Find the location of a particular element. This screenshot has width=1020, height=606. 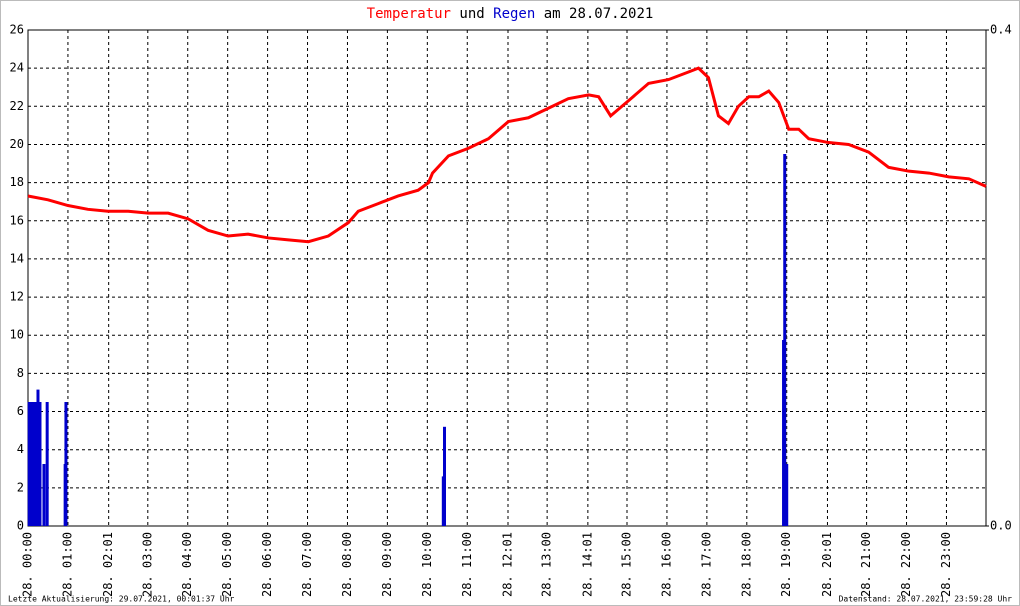

chart-title: Temperatur und Regen am 28.07.2021 is located at coordinates (510, 14).